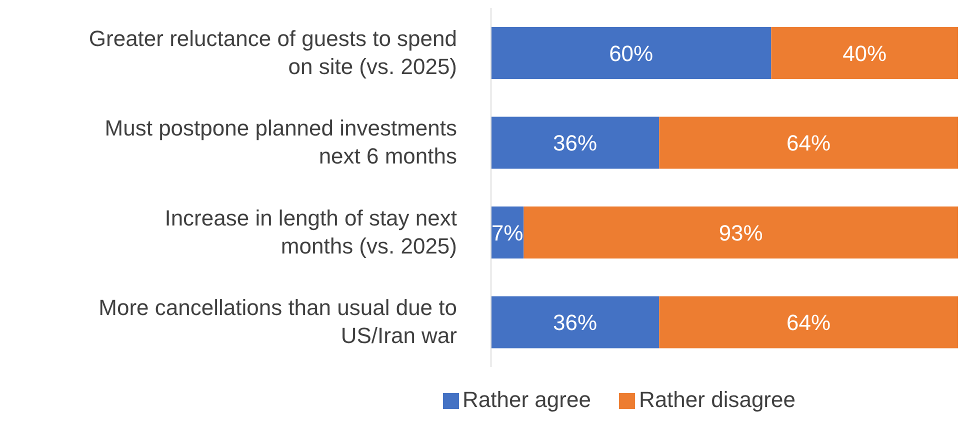 The width and height of the screenshot is (971, 429). I want to click on y-tick-label: Increase in length of stay next months (vs. 2025), so click(310, 231).